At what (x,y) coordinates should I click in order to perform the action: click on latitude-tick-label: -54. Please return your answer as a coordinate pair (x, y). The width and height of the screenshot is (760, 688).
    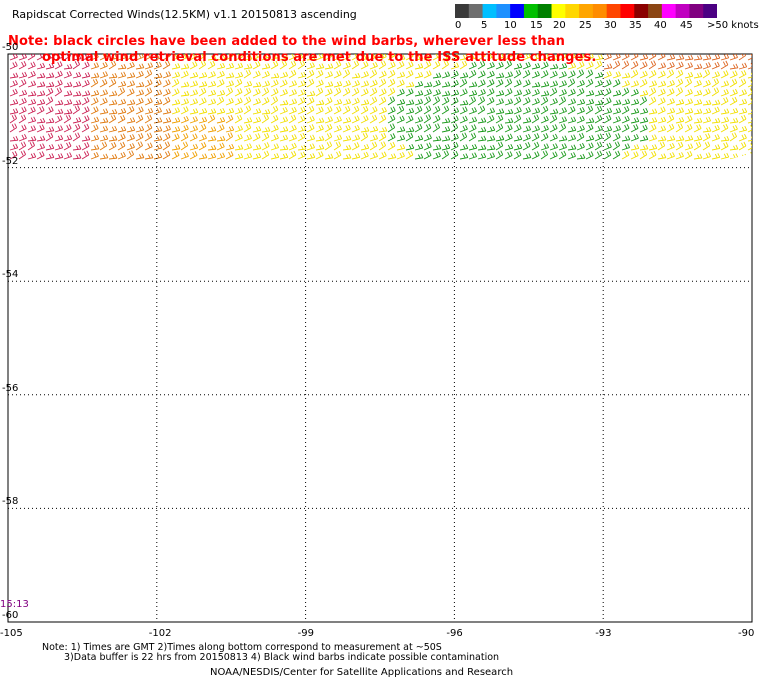
    Looking at the image, I should click on (10, 275).